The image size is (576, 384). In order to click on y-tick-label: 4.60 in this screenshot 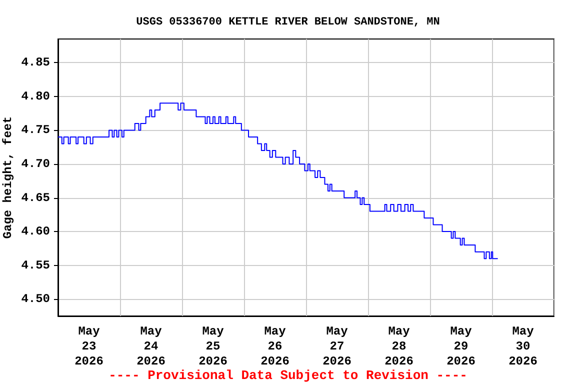, I will do `click(35, 231)`.